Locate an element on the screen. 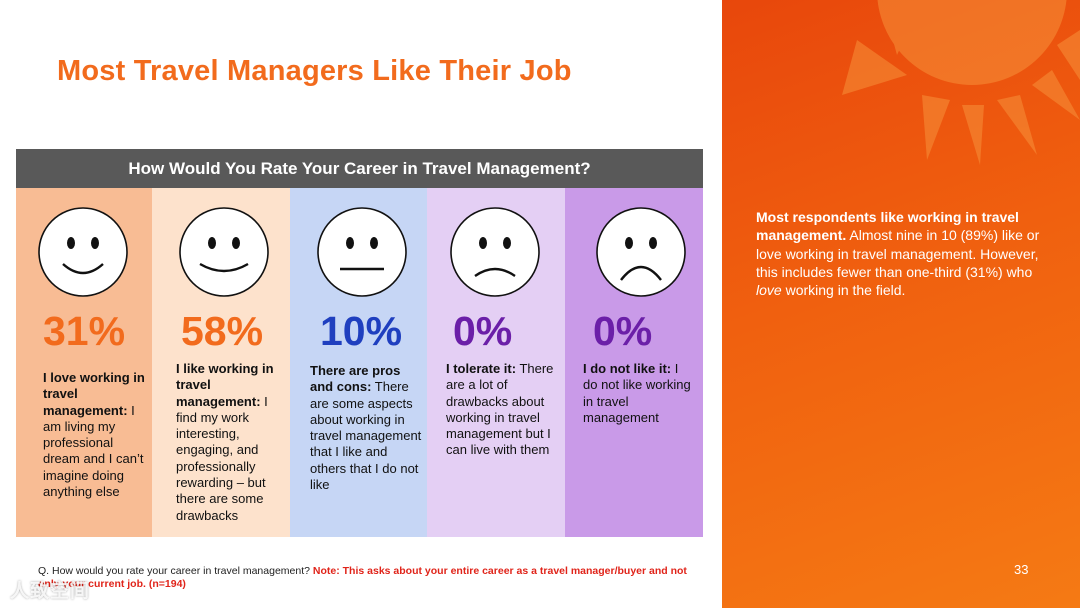 This screenshot has width=1080, height=608. frown-face-icon is located at coordinates (495, 252).